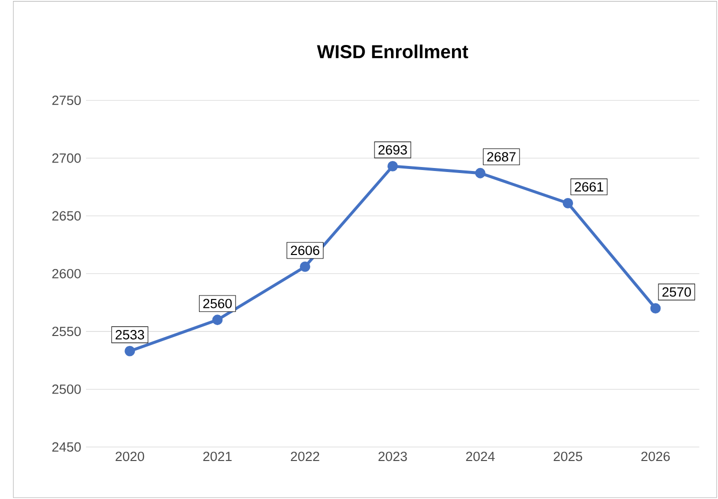  What do you see at coordinates (217, 303) in the screenshot?
I see `data-label: 2560` at bounding box center [217, 303].